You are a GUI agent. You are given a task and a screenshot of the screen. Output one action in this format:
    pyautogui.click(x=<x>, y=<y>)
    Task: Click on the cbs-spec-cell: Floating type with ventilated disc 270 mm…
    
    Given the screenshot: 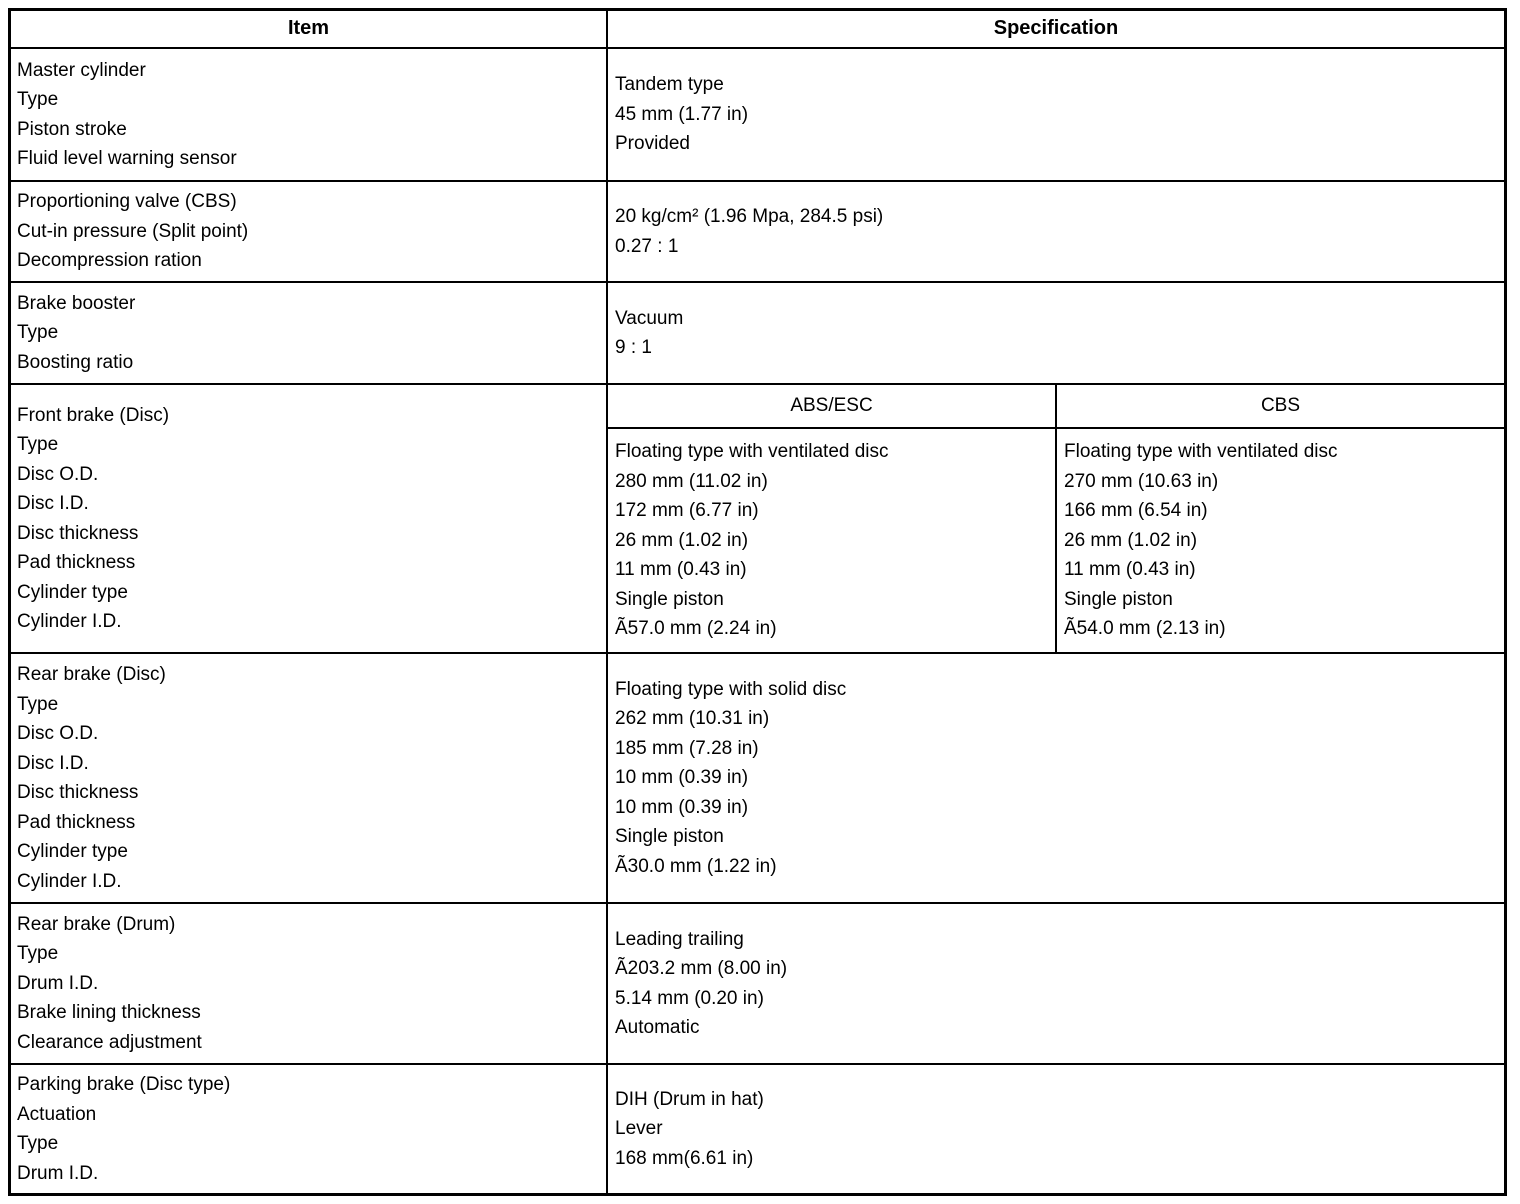 What is the action you would take?
    pyautogui.click(x=1280, y=540)
    